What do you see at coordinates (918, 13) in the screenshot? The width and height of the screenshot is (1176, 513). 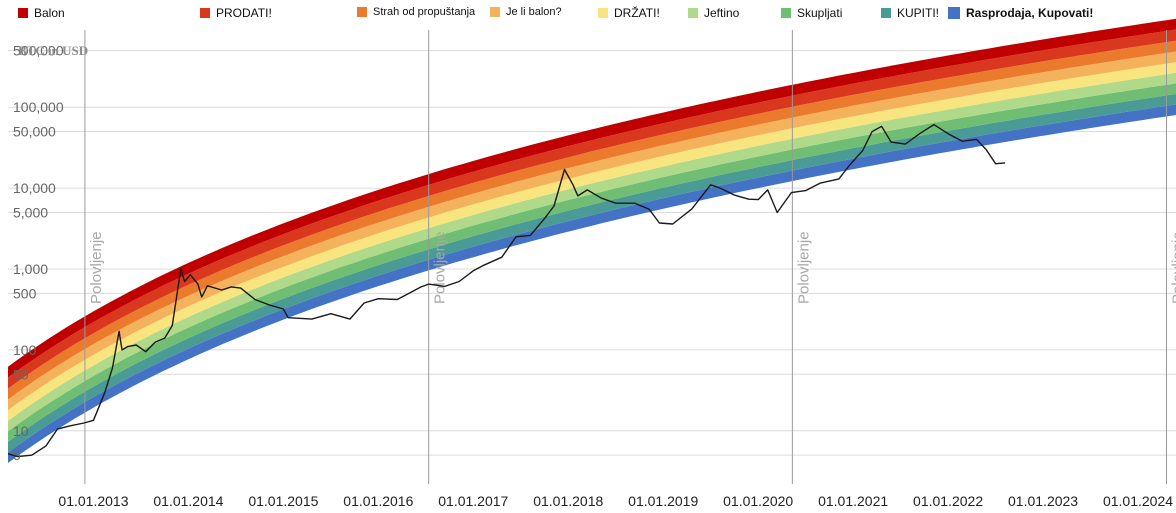 I see `legend-label: KUPITI!` at bounding box center [918, 13].